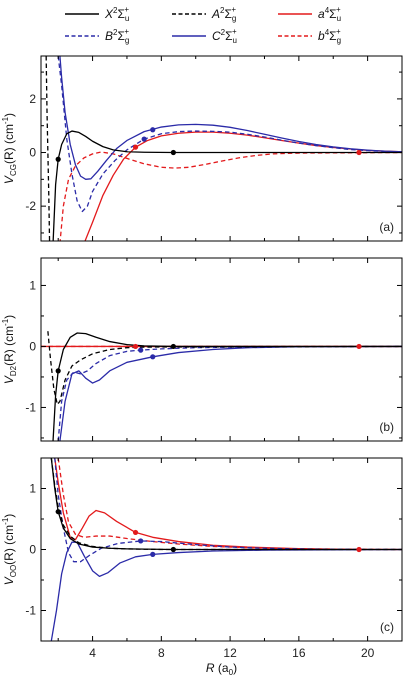  Describe the element at coordinates (30, 206) in the screenshot. I see `y-tick-label: -2` at that location.